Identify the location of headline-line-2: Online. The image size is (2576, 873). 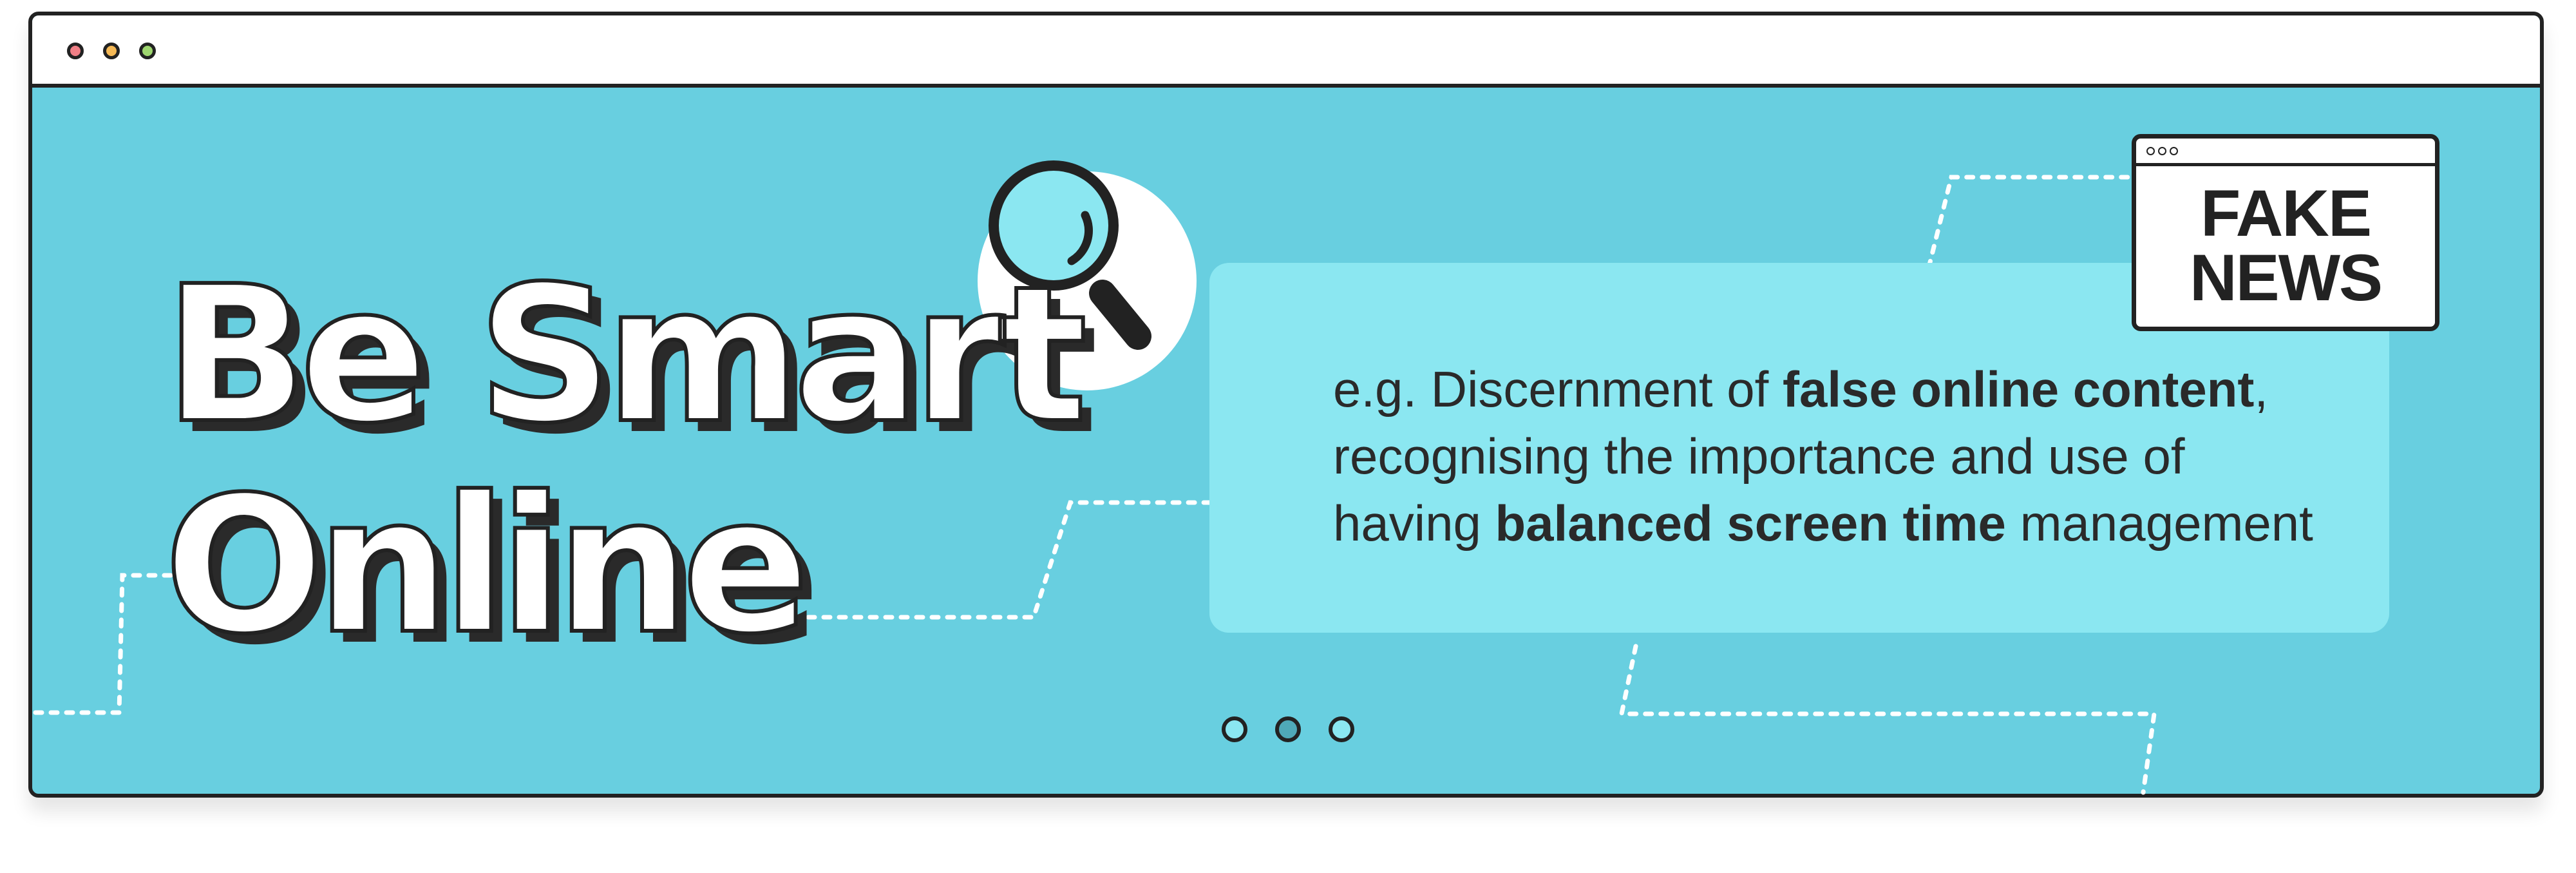
(486, 566).